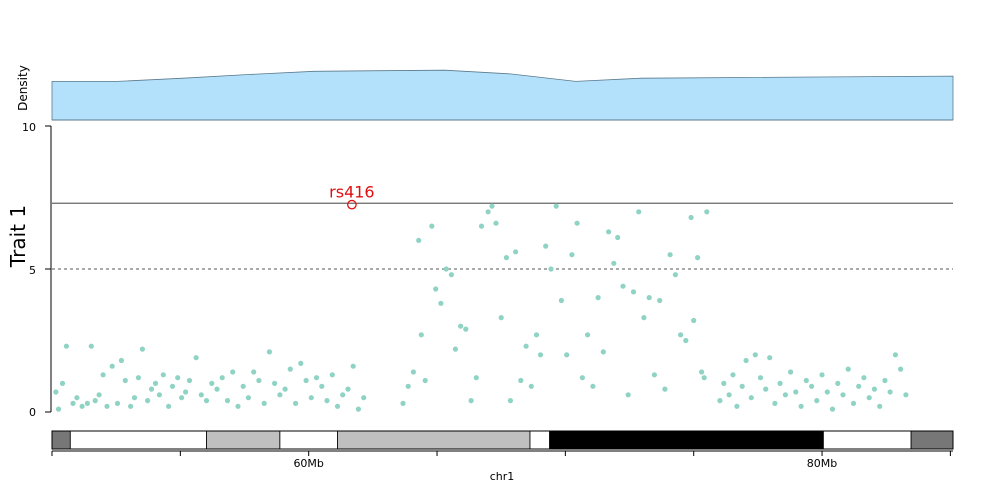 This screenshot has height=504, width=1008. I want to click on density-axis-label: Density, so click(23, 88).